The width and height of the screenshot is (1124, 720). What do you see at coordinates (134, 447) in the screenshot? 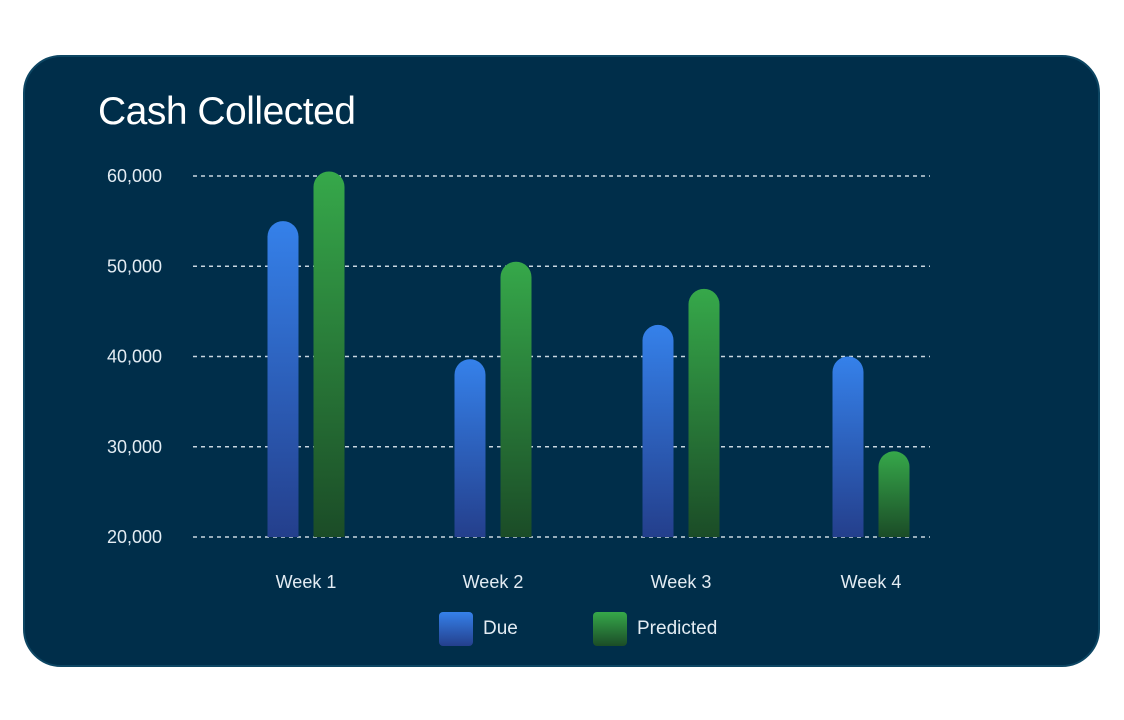
I see `y-tick-label: 30,000` at bounding box center [134, 447].